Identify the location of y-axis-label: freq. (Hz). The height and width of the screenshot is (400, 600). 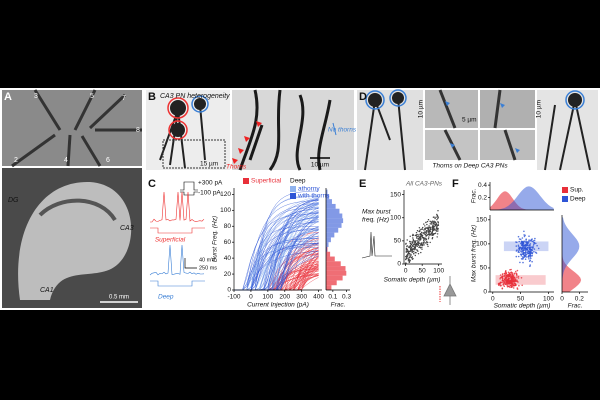
(375, 220).